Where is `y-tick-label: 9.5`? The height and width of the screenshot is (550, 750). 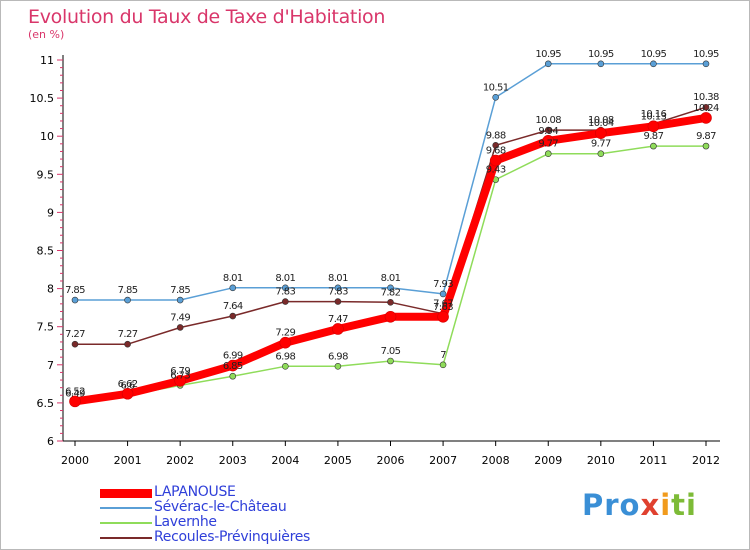
y-tick-label: 9.5 is located at coordinates (46, 174).